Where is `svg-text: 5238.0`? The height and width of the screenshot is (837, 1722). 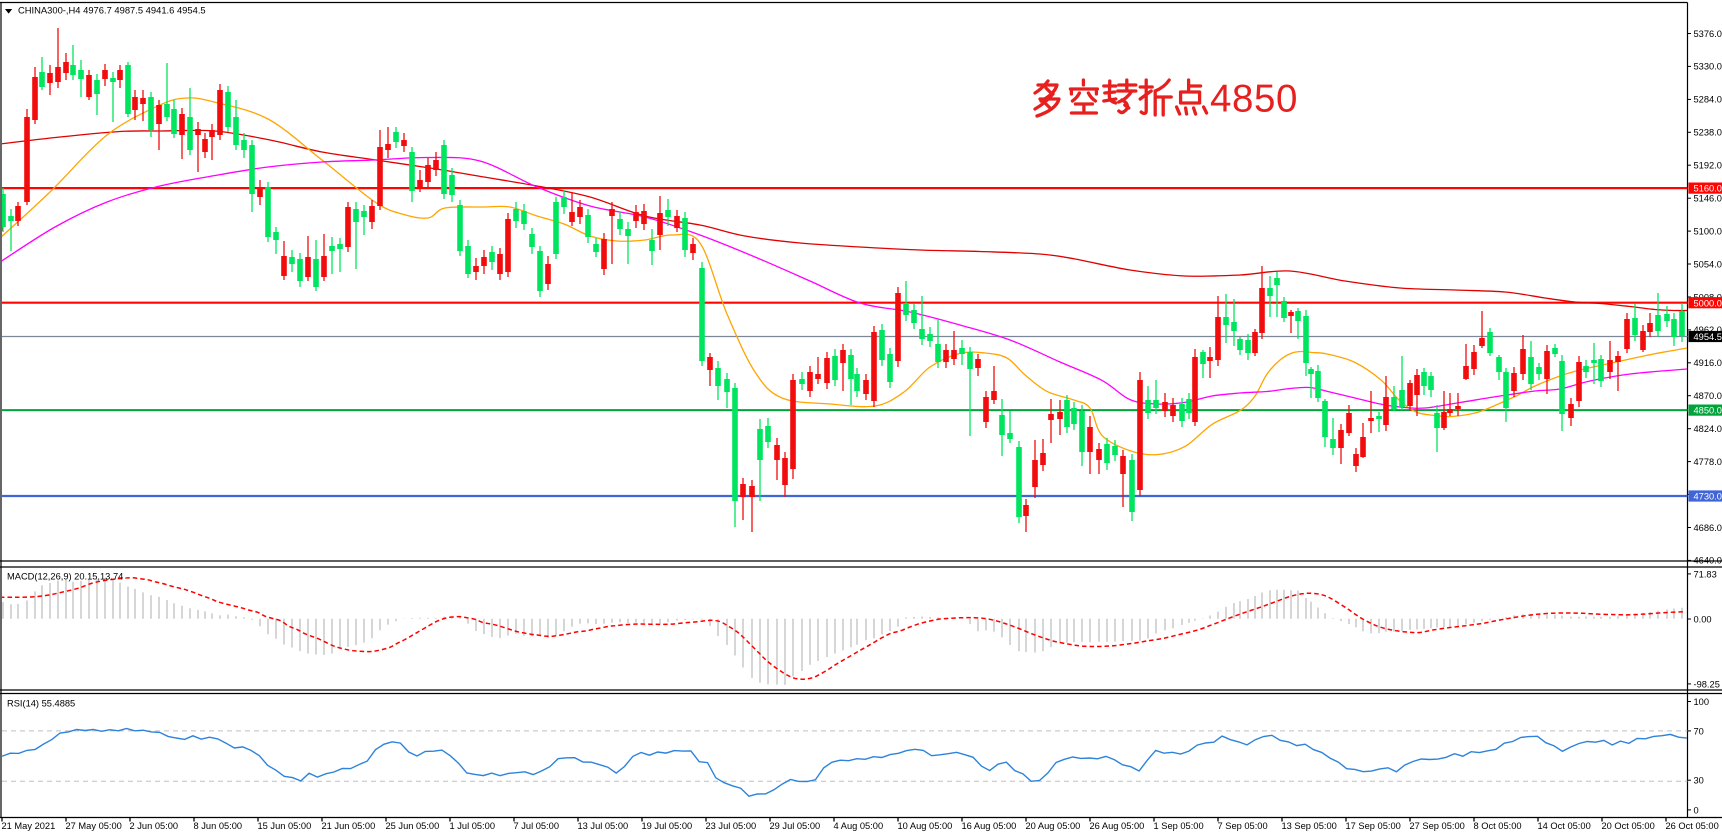 svg-text: 5238.0 is located at coordinates (1708, 133).